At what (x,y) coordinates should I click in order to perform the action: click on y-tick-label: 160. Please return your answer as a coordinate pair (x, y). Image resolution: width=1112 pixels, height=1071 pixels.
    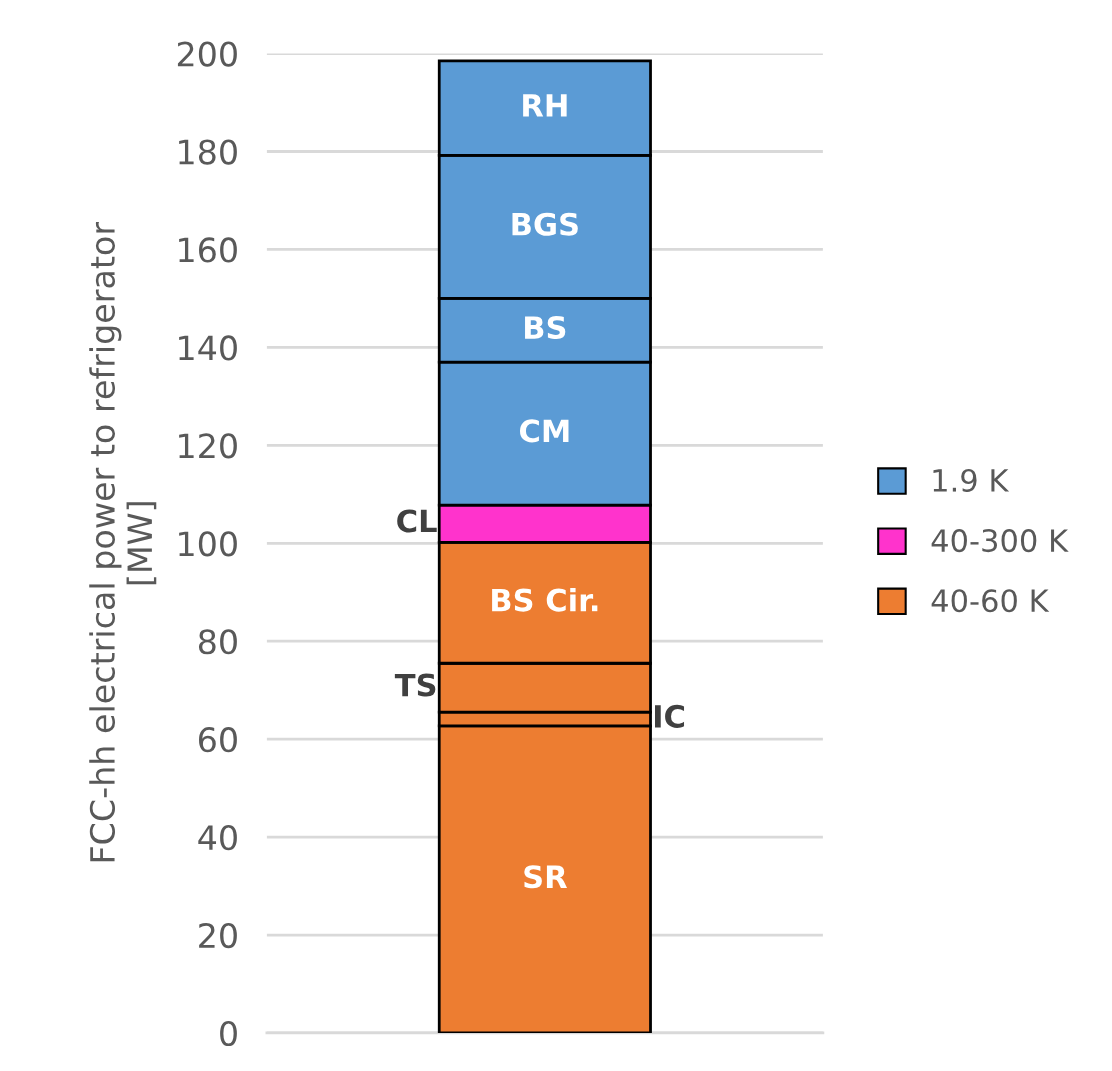
    Looking at the image, I should click on (208, 250).